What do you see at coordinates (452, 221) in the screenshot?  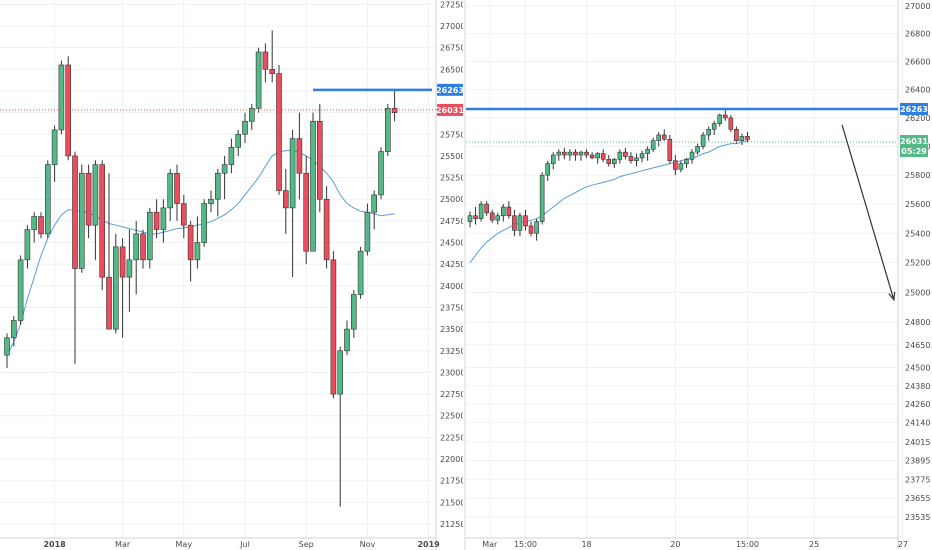 I see `price-tick-label: 24750` at bounding box center [452, 221].